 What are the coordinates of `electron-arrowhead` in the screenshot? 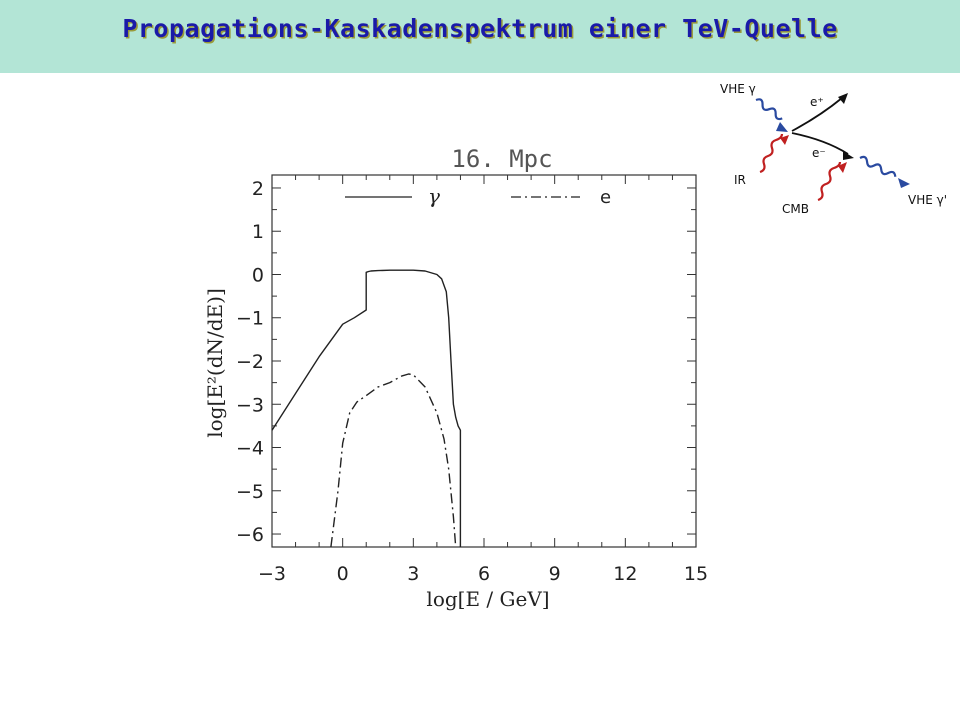 It's located at (848, 155).